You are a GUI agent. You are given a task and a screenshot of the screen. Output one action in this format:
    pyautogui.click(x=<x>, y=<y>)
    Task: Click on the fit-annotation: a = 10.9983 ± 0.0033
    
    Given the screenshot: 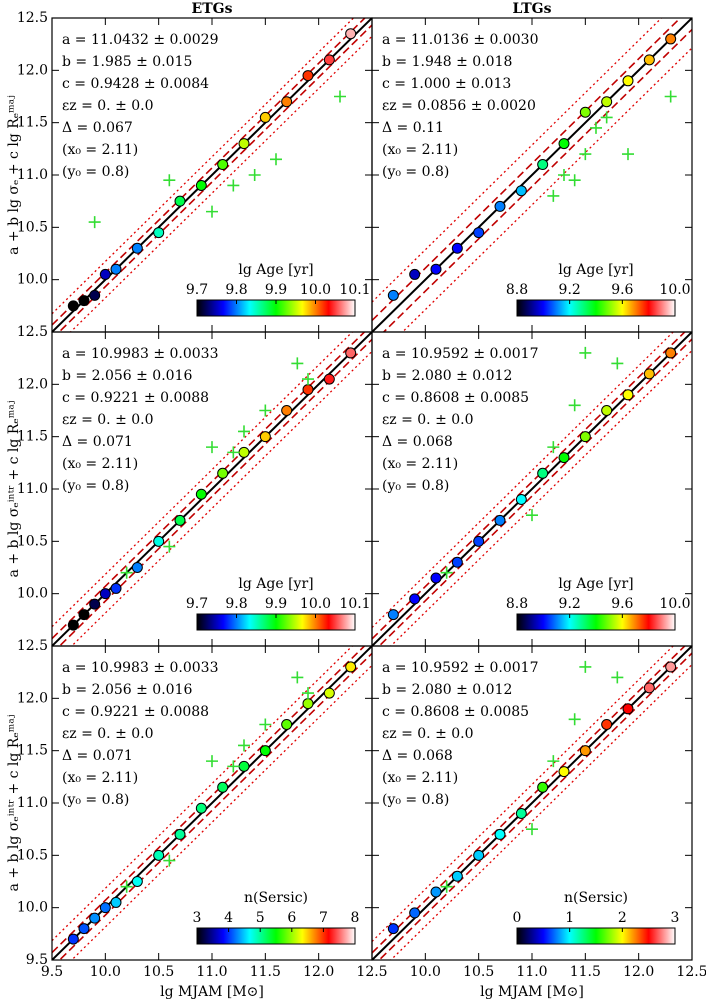 What is the action you would take?
    pyautogui.click(x=140, y=354)
    